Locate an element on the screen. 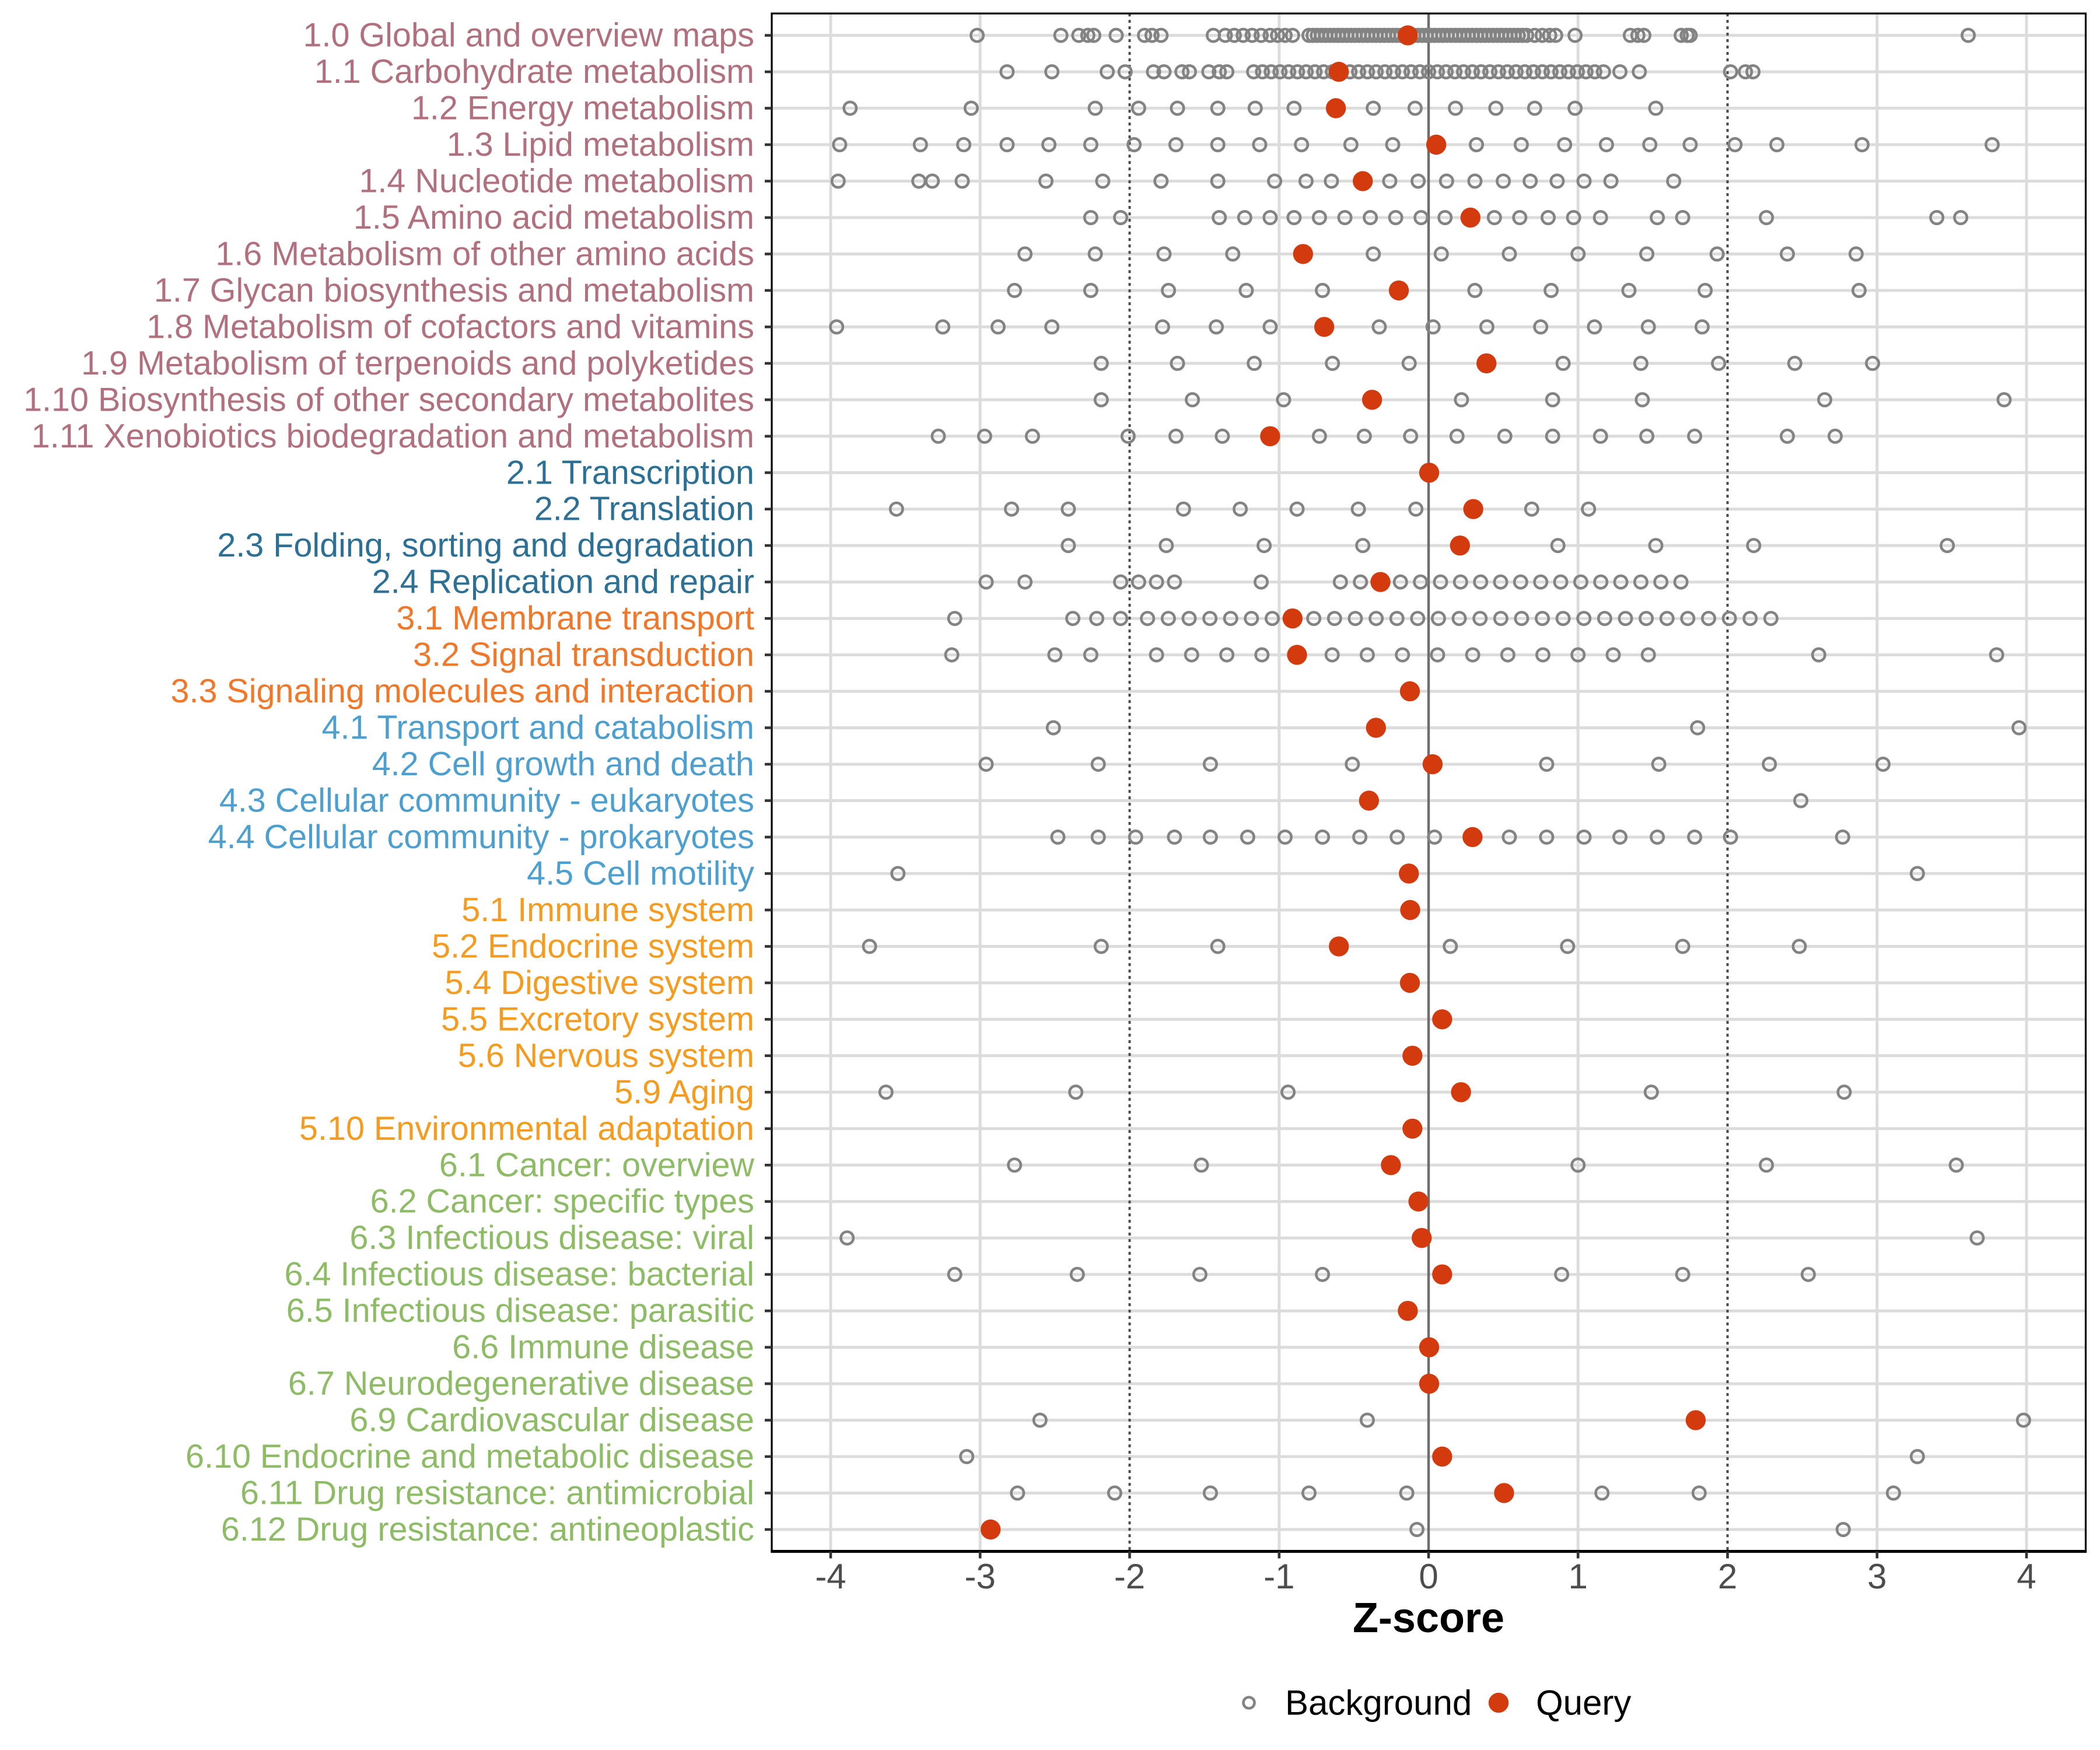  svg-text: 4.1 Transport and catabolism is located at coordinates (537, 728).